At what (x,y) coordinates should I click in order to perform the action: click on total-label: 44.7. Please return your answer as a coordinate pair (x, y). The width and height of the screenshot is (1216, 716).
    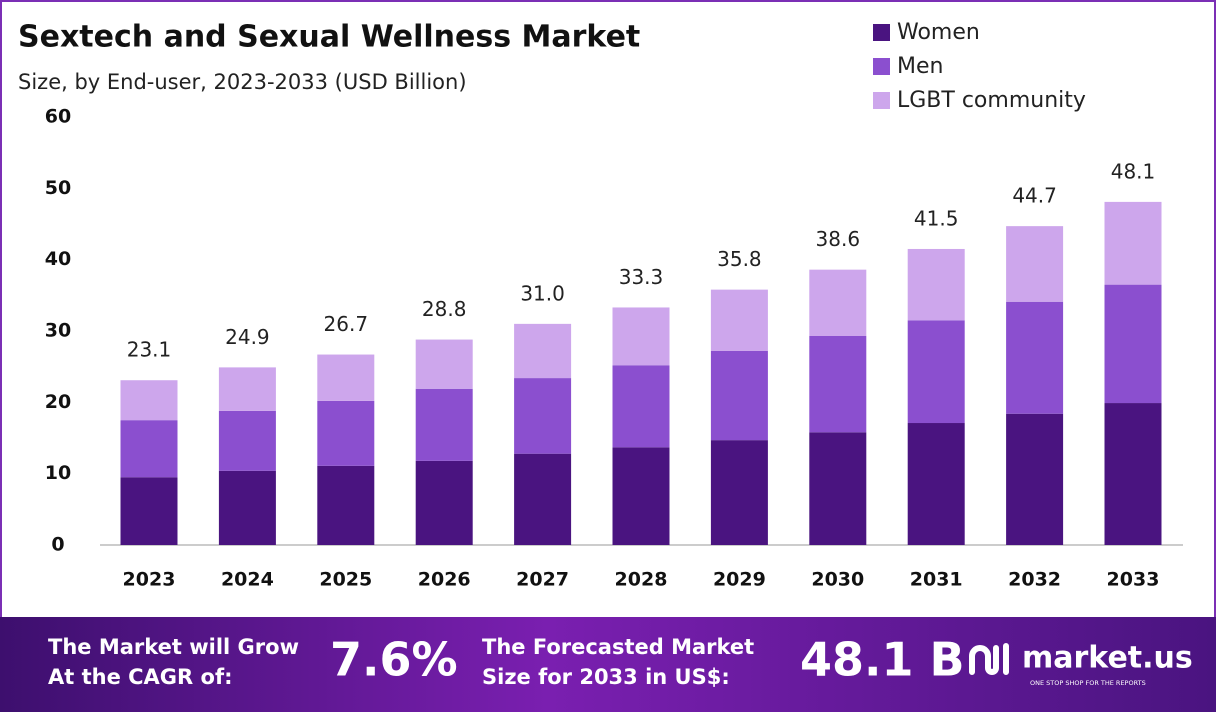
    Looking at the image, I should click on (1034, 196).